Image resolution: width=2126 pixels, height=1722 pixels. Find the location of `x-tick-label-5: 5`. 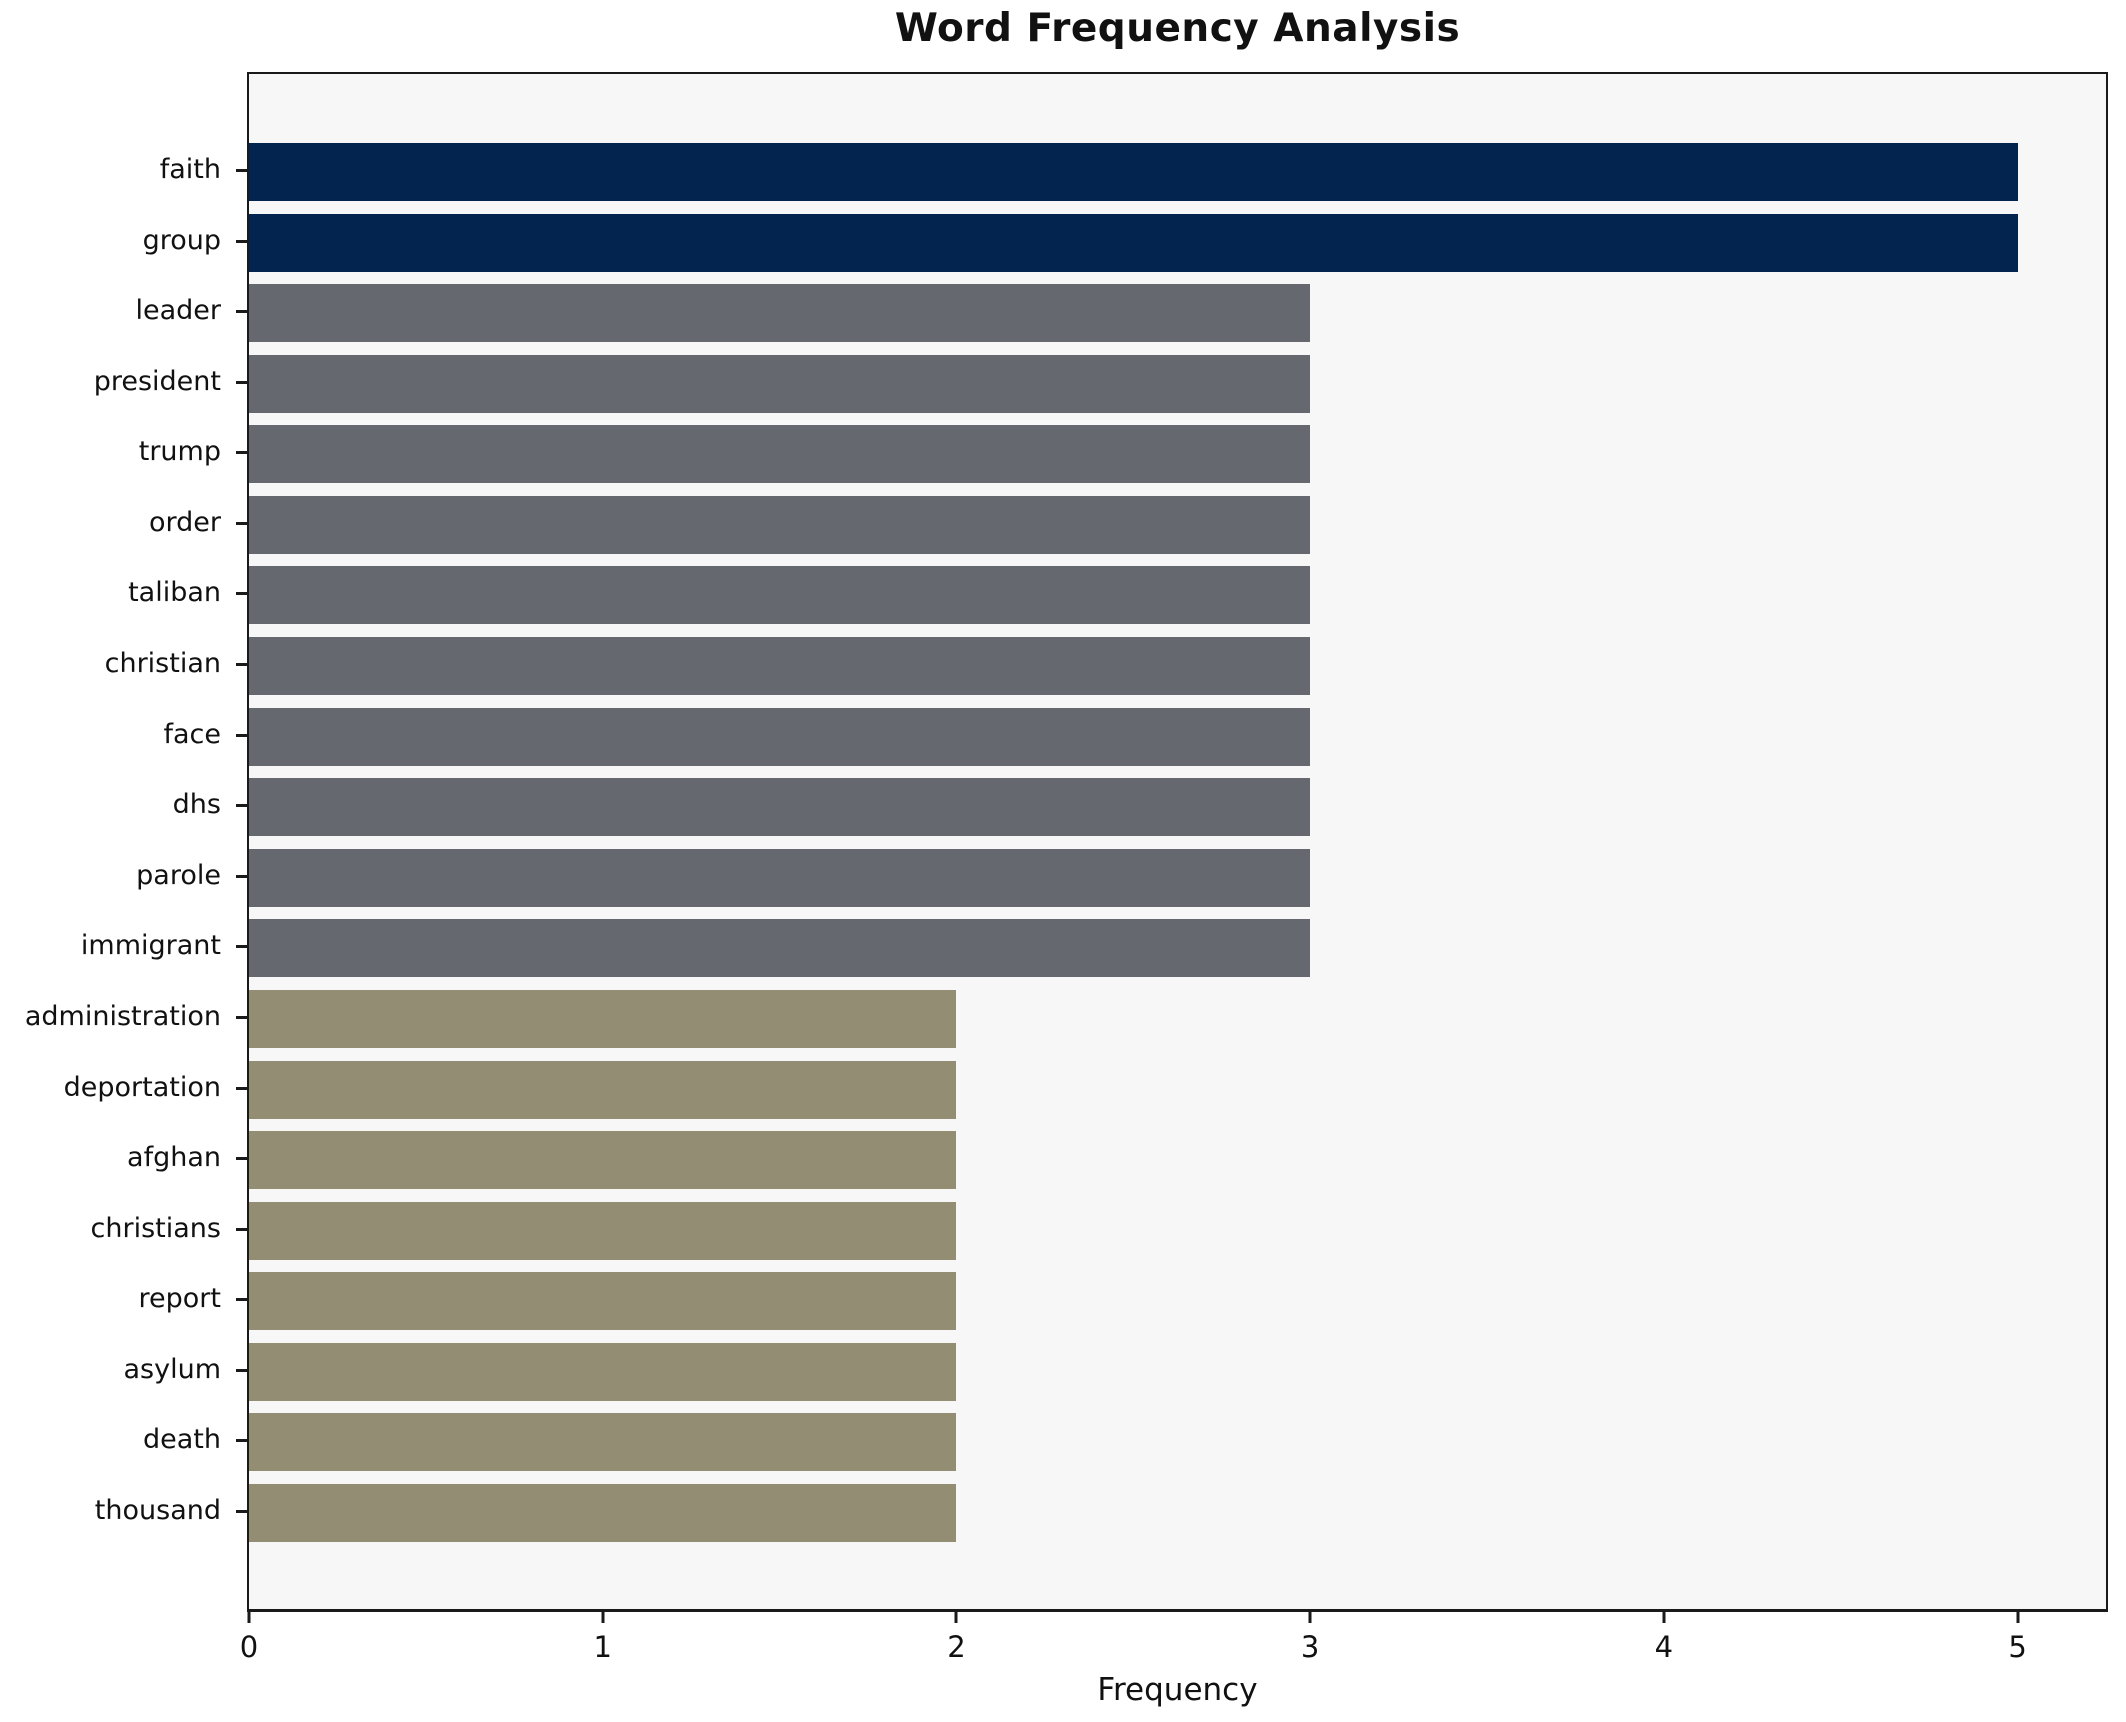

x-tick-label-5: 5 is located at coordinates (2017, 1647).